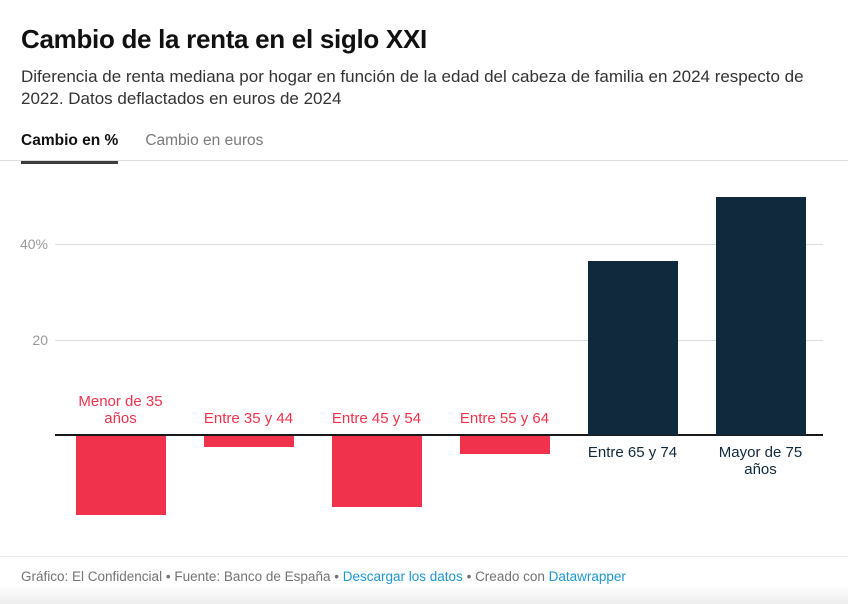 The width and height of the screenshot is (848, 604). What do you see at coordinates (504, 418) in the screenshot?
I see `bar-category-label: Entre 55 y 64` at bounding box center [504, 418].